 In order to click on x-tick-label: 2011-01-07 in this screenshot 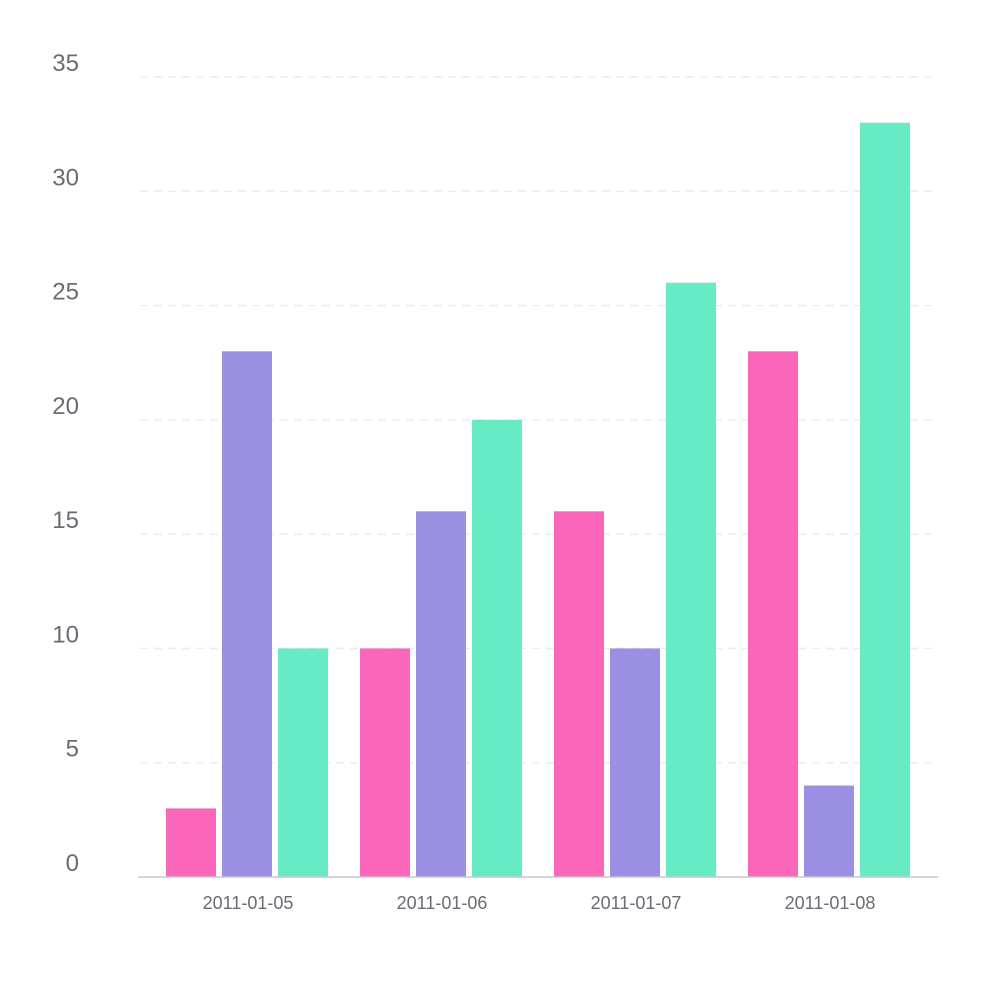, I will do `click(636, 903)`.